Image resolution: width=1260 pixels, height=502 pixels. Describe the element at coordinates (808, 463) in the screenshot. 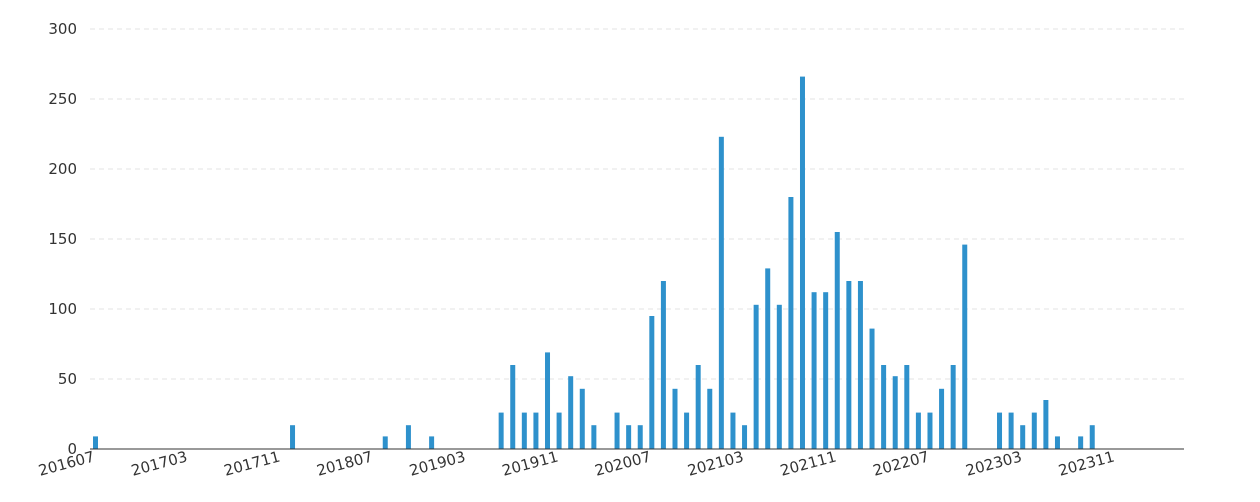

I see `x-tick-label: 202111` at that location.